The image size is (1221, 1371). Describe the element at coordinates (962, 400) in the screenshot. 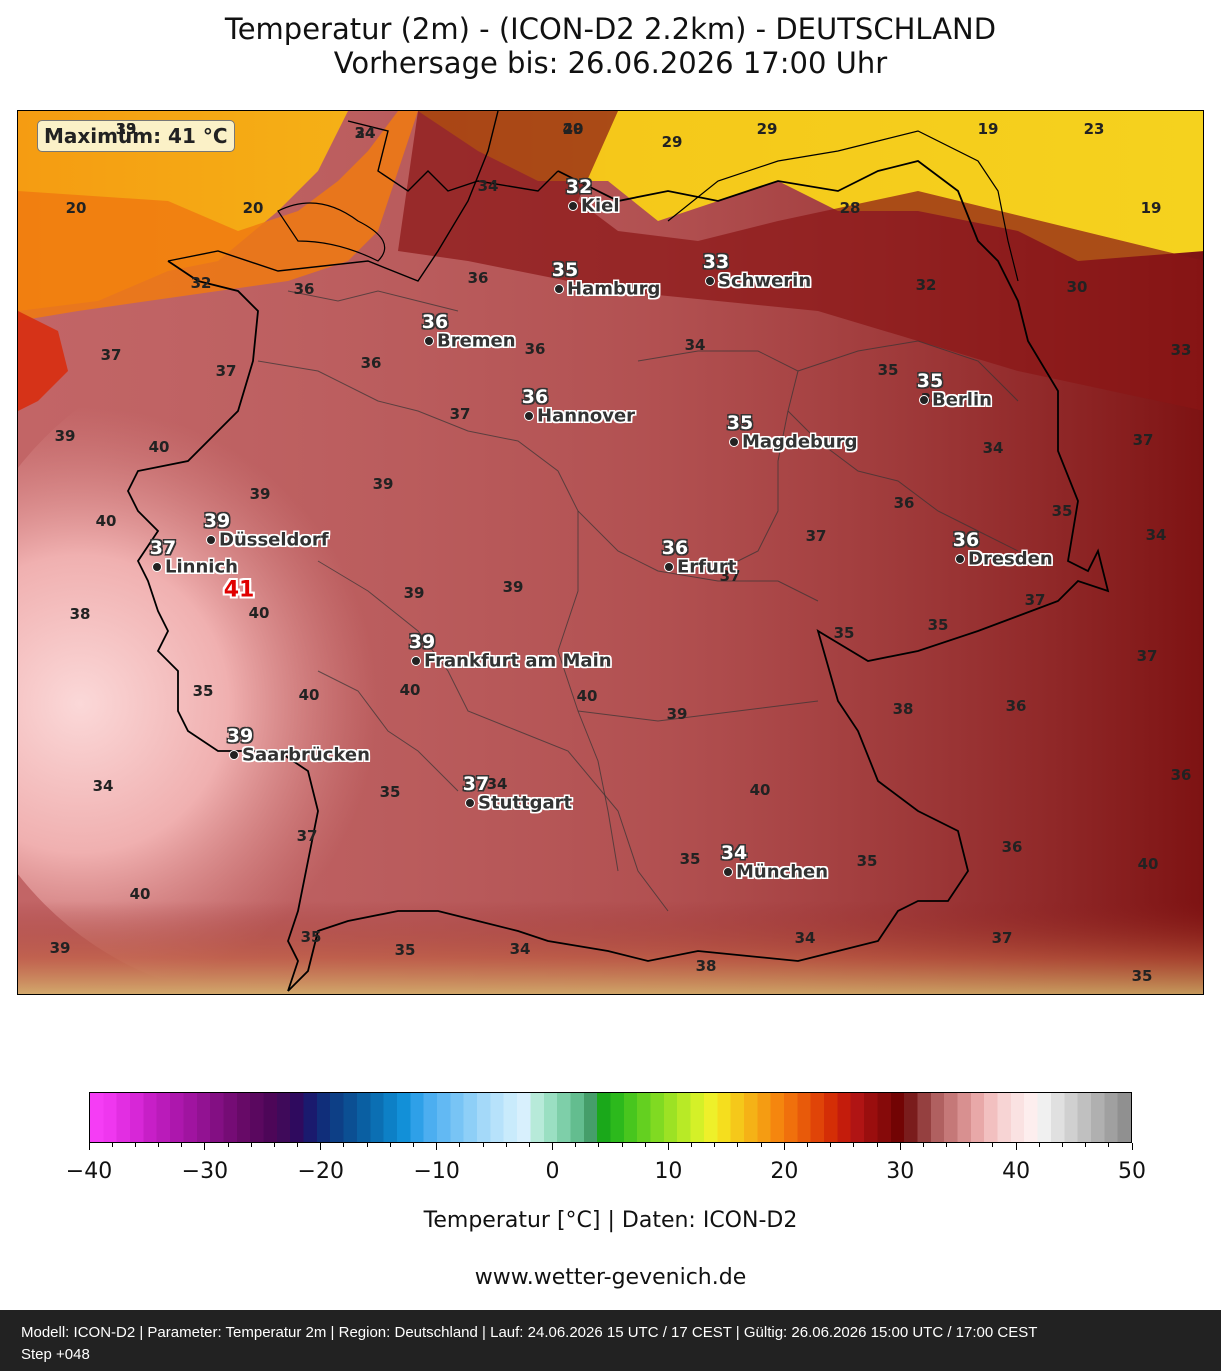

I see `city-name: Berlin` at that location.